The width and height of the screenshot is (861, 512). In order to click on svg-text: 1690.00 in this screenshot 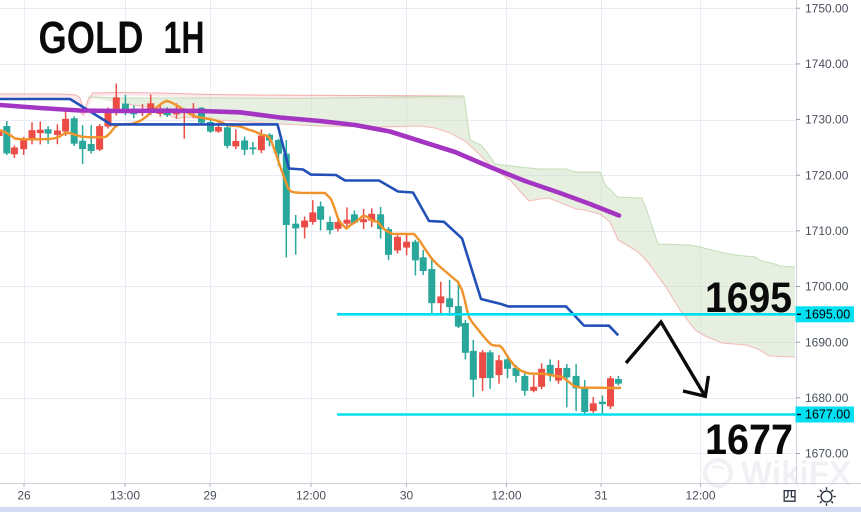, I will do `click(827, 342)`.